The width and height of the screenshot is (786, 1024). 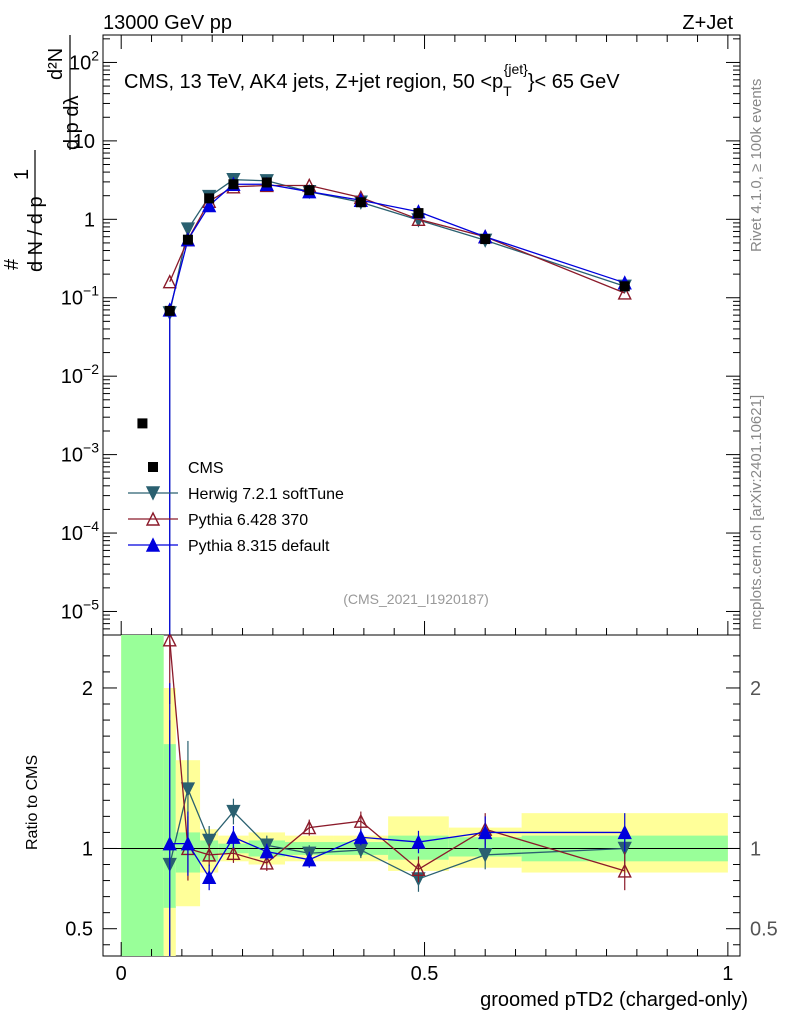 What do you see at coordinates (80, 609) in the screenshot?
I see `main-ytick-label: 10⁻⁵` at bounding box center [80, 609].